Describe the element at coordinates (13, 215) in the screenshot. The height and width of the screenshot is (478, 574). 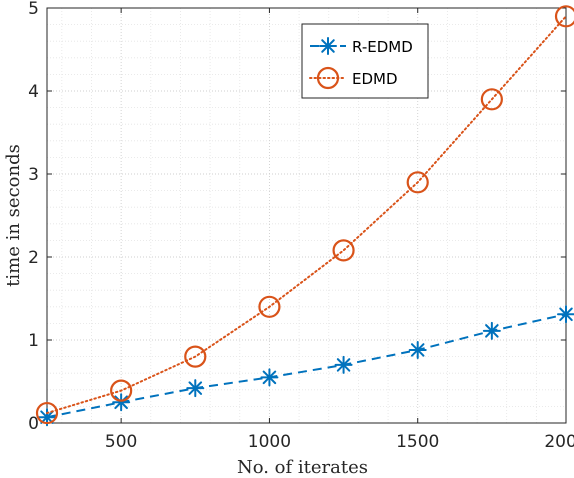
I see `y-axis-label: time in seconds` at that location.